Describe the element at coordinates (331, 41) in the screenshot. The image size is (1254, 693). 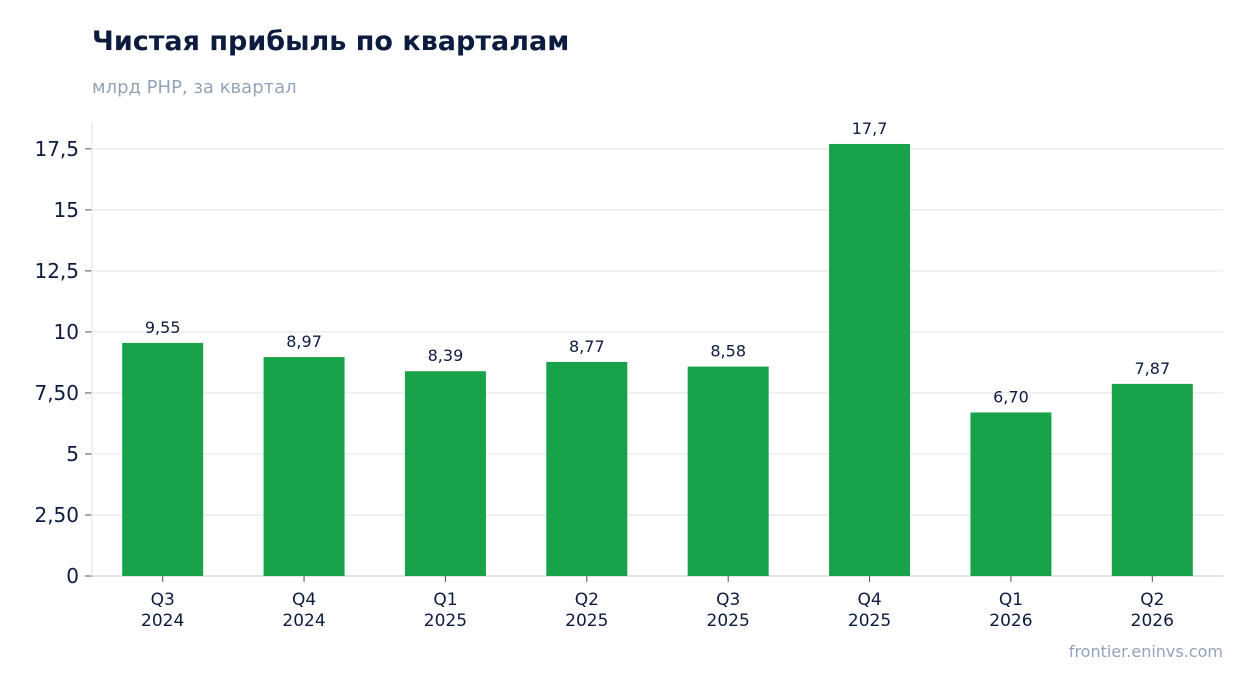
I see `chart-title: Чистая прибыль по кварталам` at that location.